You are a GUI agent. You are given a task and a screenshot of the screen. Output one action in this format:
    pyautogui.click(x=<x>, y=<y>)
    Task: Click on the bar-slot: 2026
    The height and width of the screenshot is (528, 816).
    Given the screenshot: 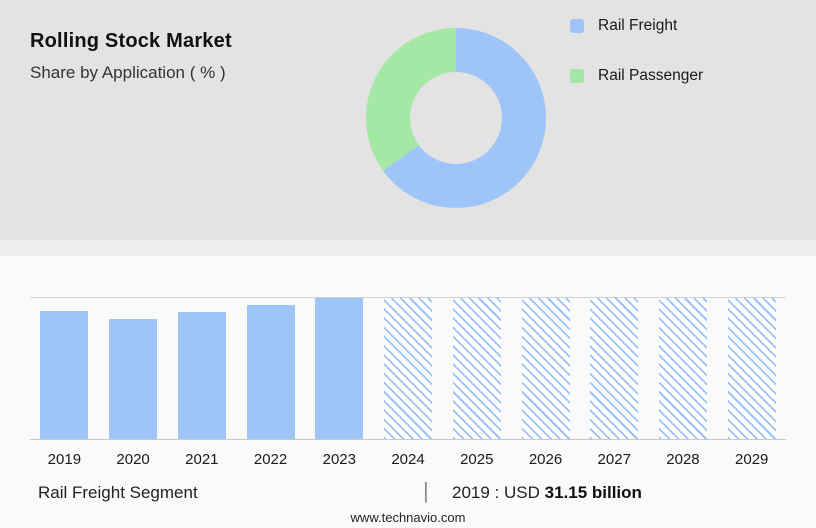 What is the action you would take?
    pyautogui.click(x=545, y=383)
    